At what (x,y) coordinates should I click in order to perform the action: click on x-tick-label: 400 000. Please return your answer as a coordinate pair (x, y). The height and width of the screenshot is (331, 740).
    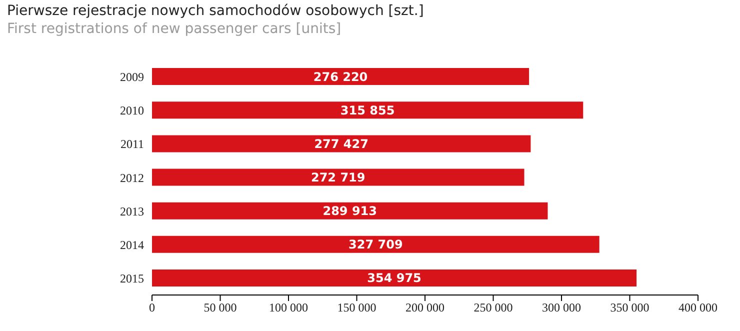
    Looking at the image, I should click on (698, 307).